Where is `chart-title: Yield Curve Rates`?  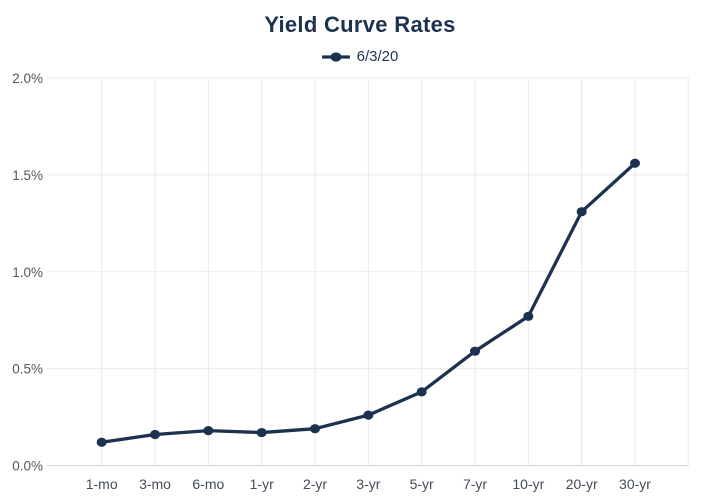
chart-title: Yield Curve Rates is located at coordinates (360, 24).